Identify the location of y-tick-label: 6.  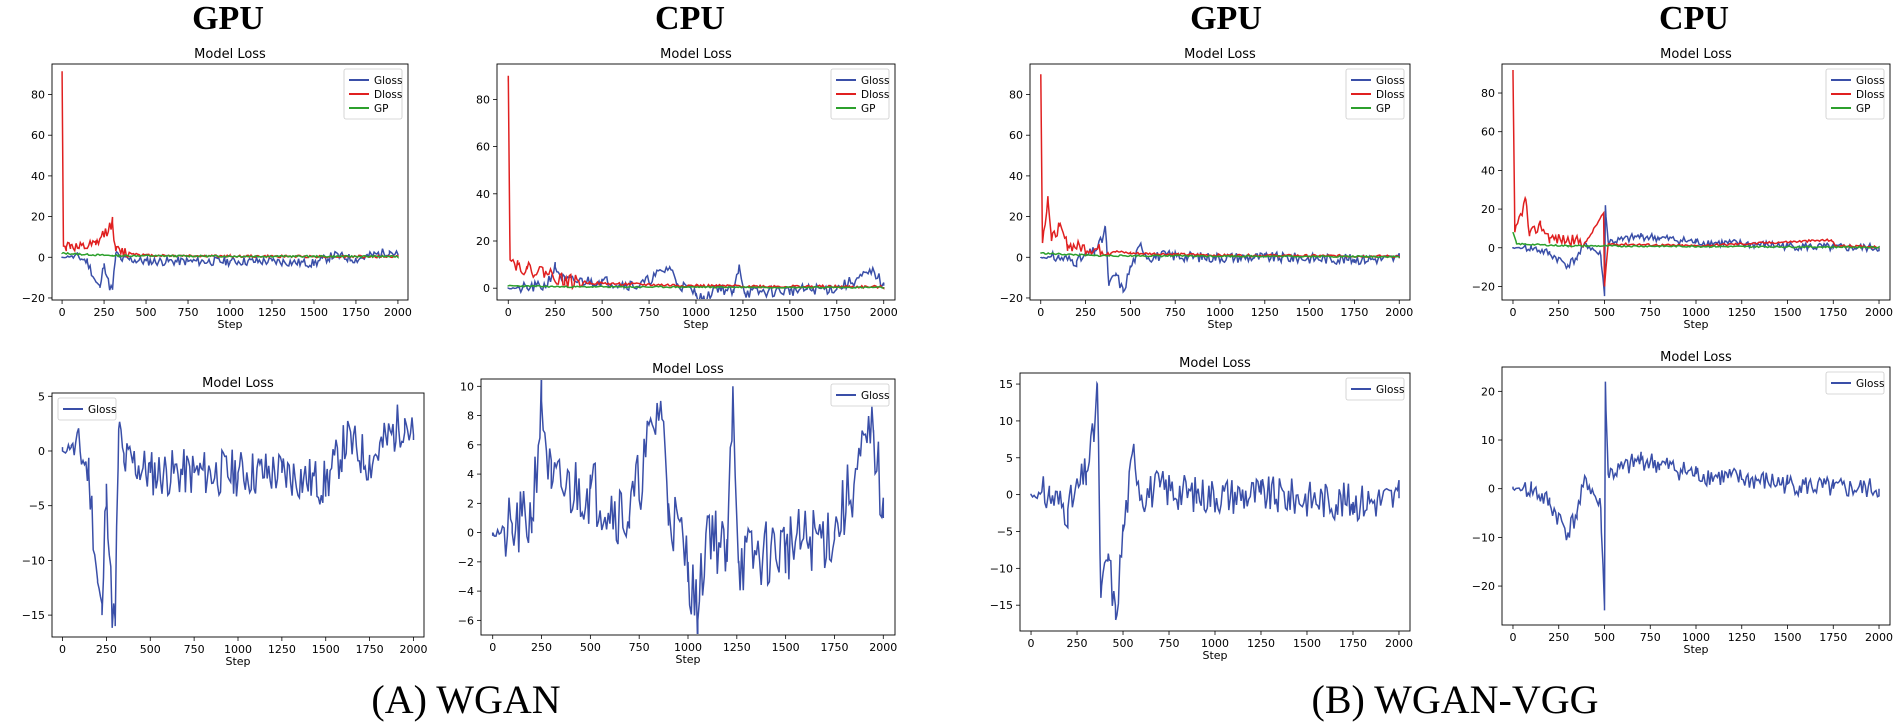
(470, 445).